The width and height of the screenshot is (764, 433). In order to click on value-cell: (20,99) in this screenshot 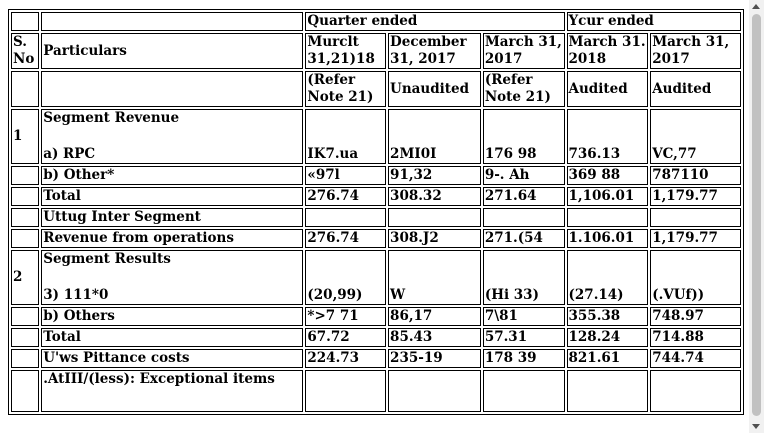, I will do `click(346, 277)`.